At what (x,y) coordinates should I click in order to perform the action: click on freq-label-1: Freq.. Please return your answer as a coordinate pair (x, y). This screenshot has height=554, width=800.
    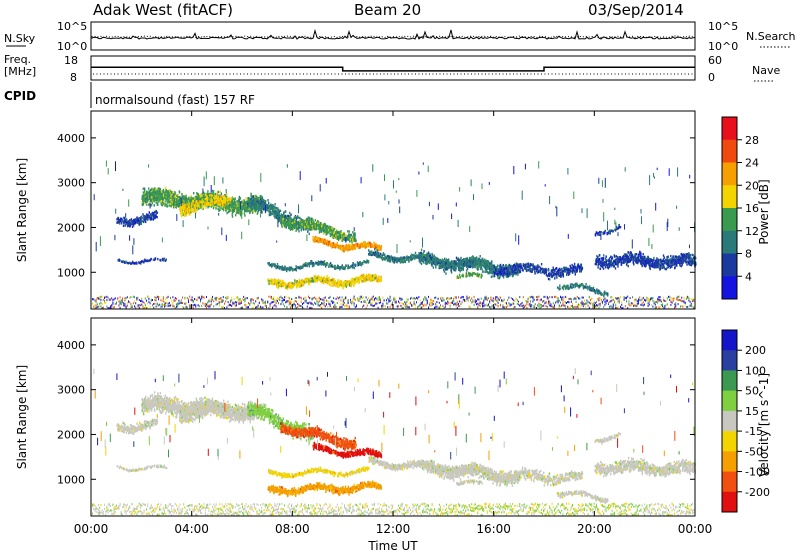
    Looking at the image, I should click on (17, 59).